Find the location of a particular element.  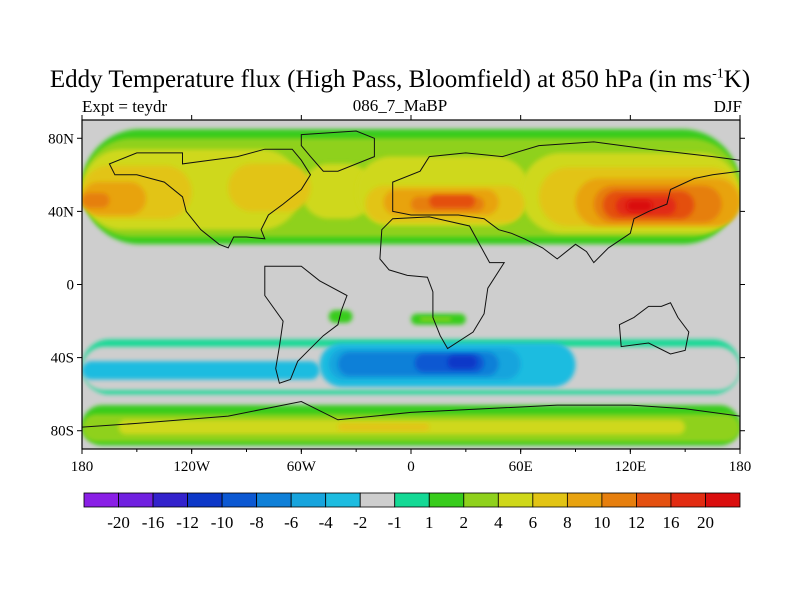

colorbar-label: 8 is located at coordinates (567, 522).